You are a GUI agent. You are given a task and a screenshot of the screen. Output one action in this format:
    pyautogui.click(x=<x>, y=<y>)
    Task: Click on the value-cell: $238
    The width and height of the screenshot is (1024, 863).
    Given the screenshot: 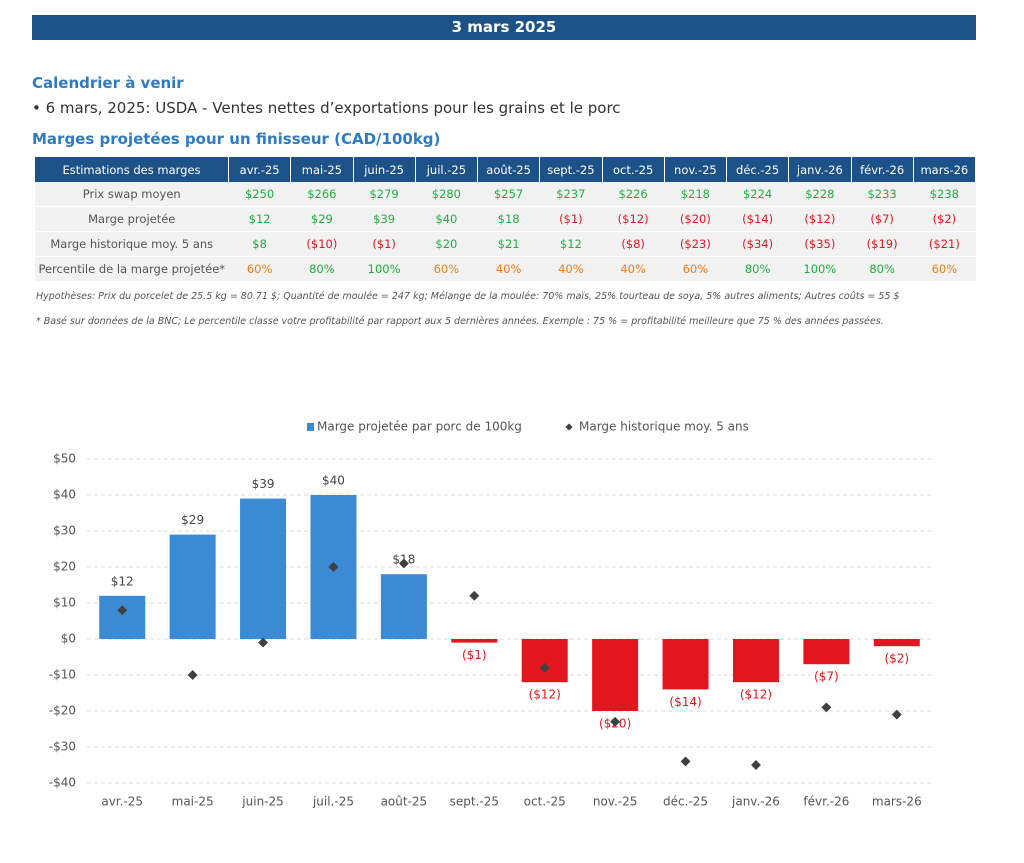 What is the action you would take?
    pyautogui.click(x=944, y=194)
    